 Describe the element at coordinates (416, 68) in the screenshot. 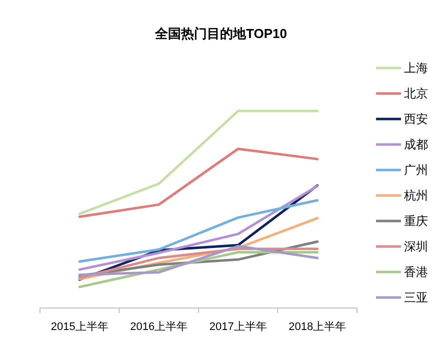

I see `legend-label: 上海` at that location.